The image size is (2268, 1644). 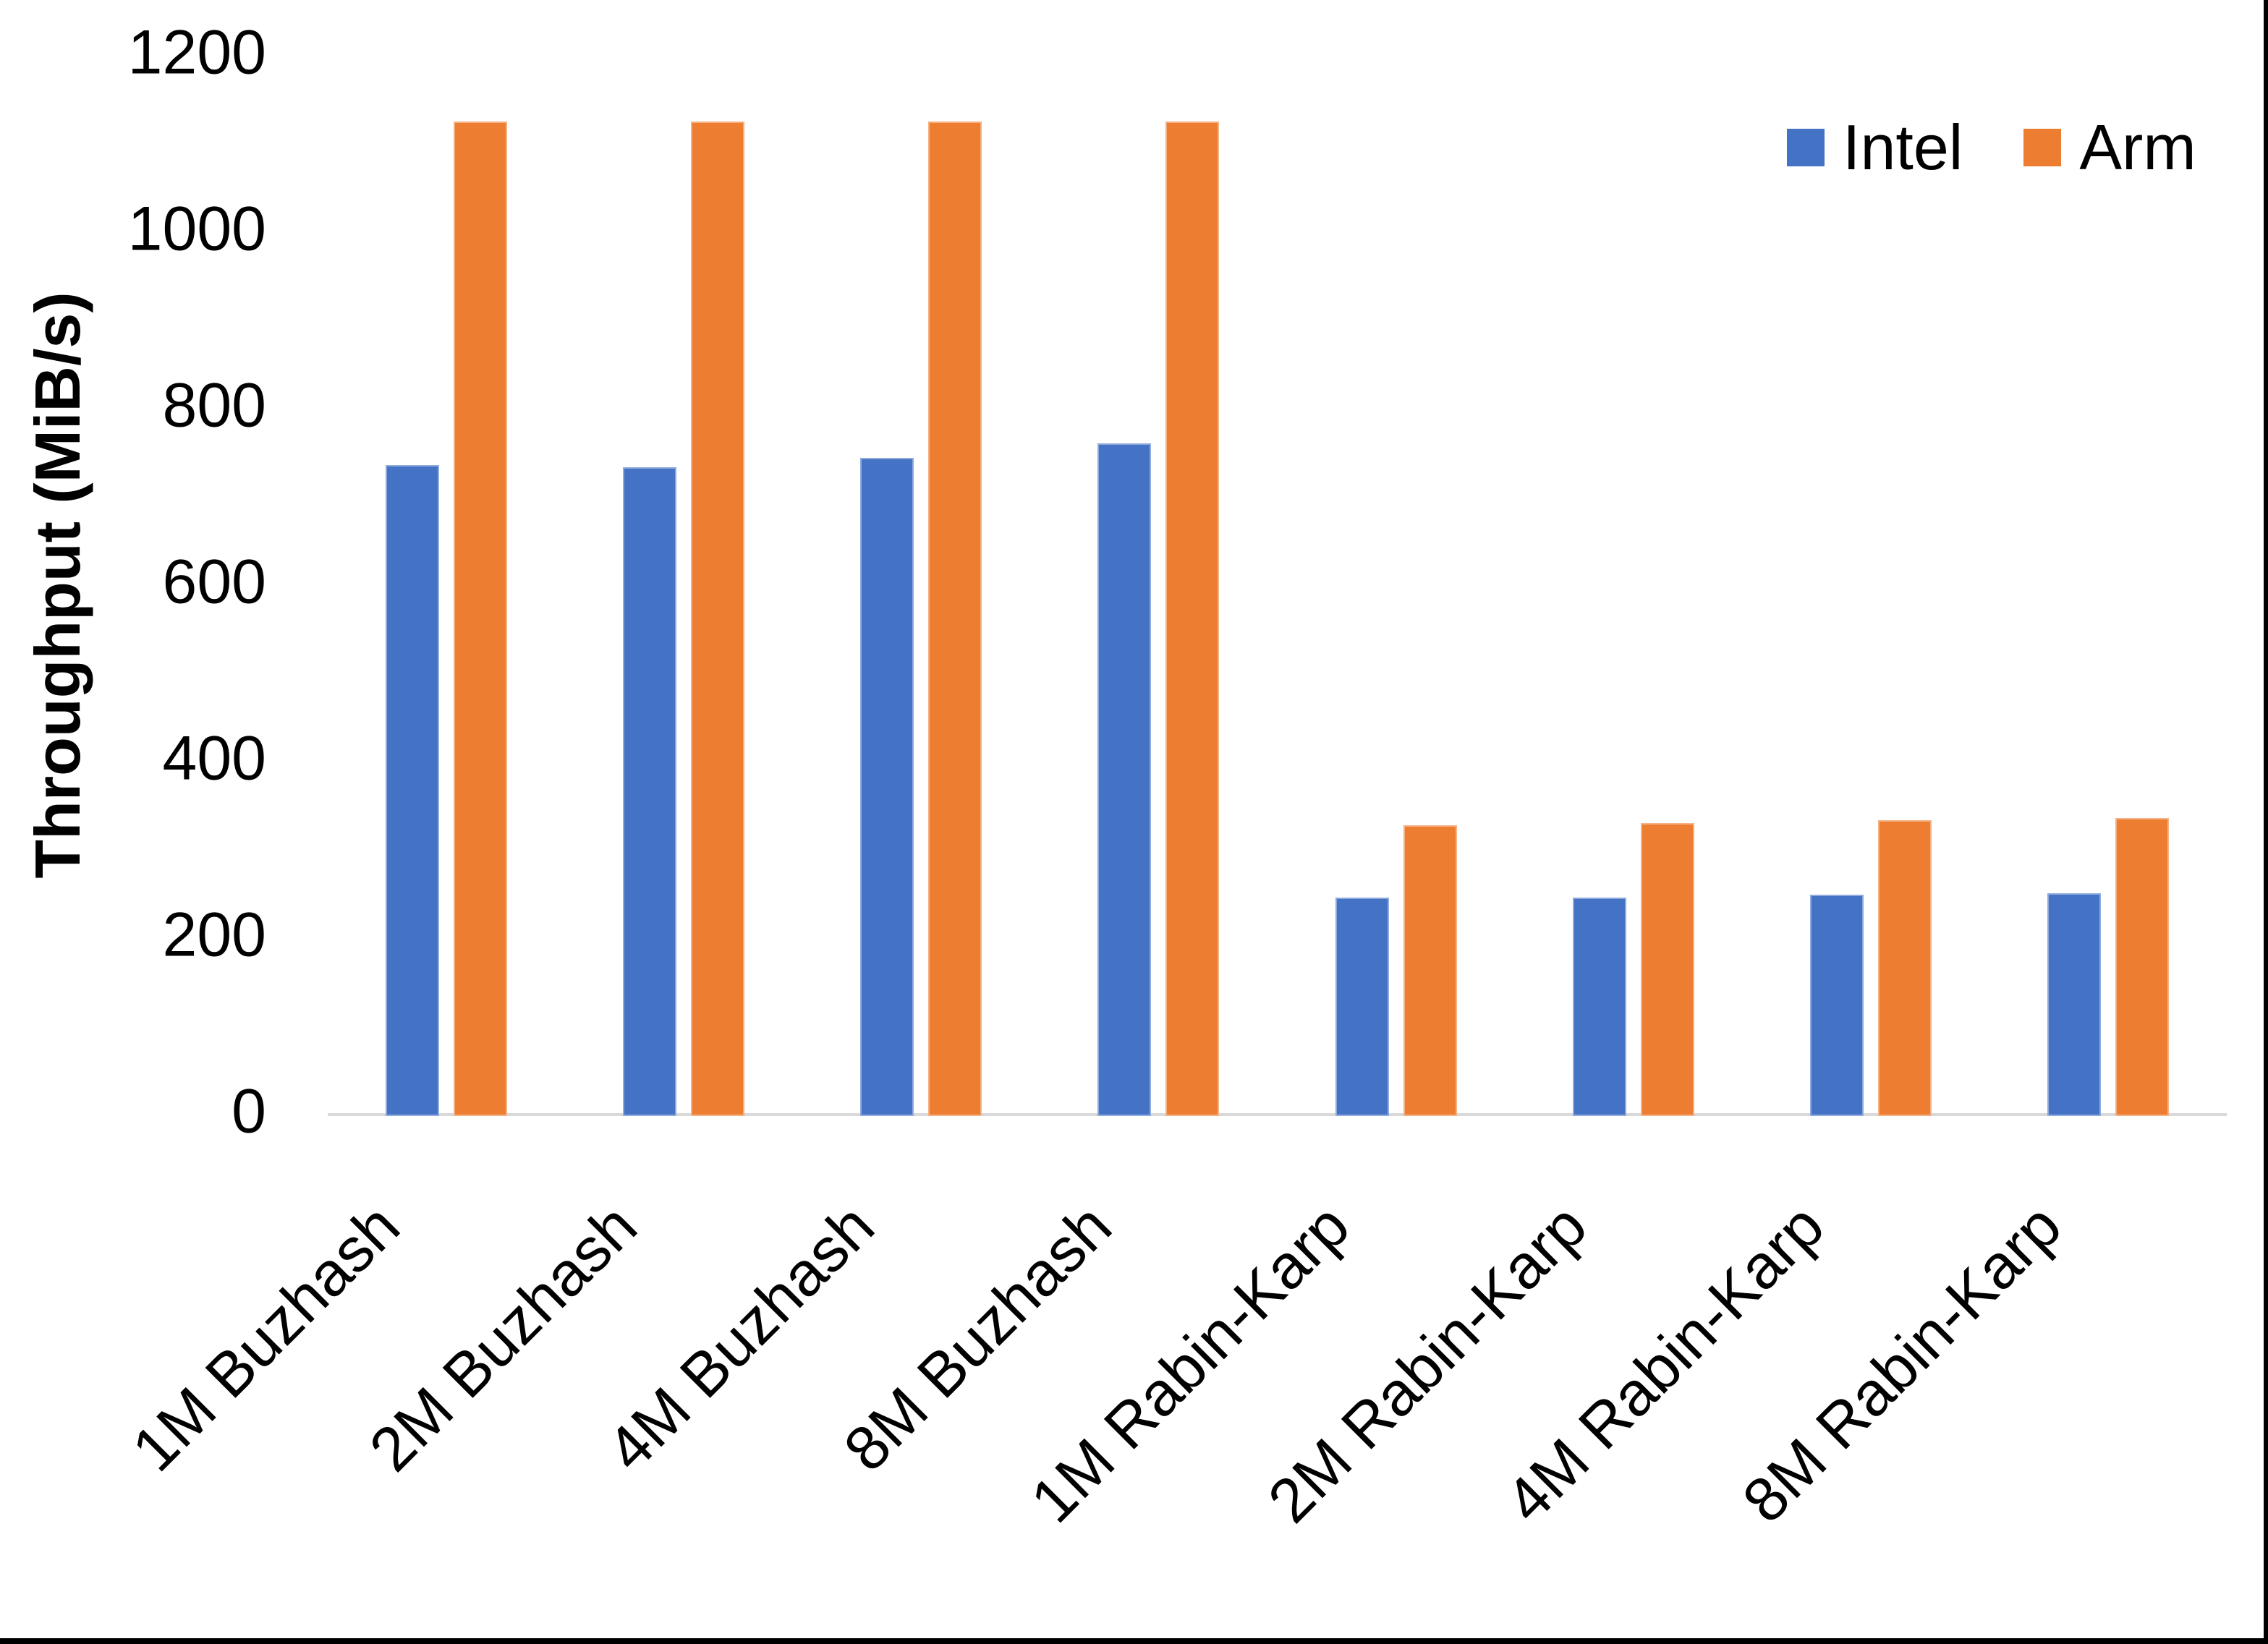 I want to click on legend-item-intel: Intel, so click(x=1875, y=147).